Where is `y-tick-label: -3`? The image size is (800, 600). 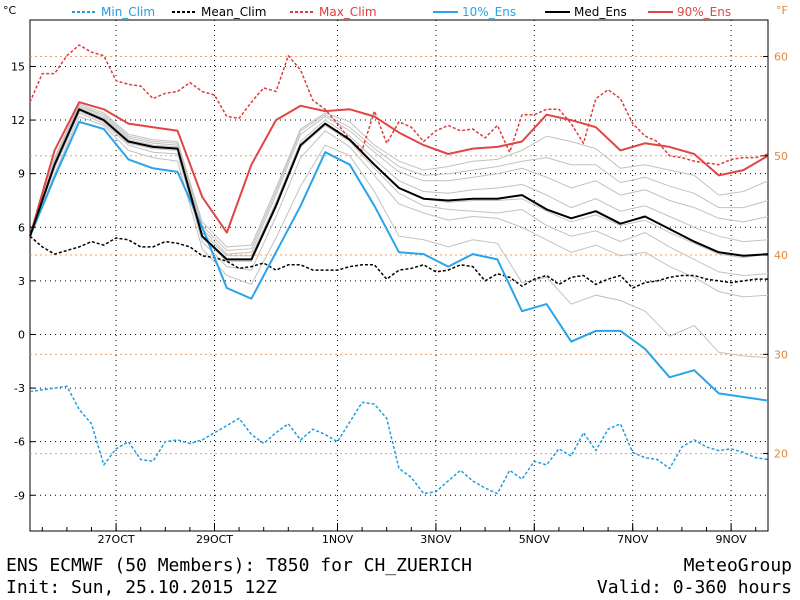
y-tick-label: -3 is located at coordinates (19, 388).